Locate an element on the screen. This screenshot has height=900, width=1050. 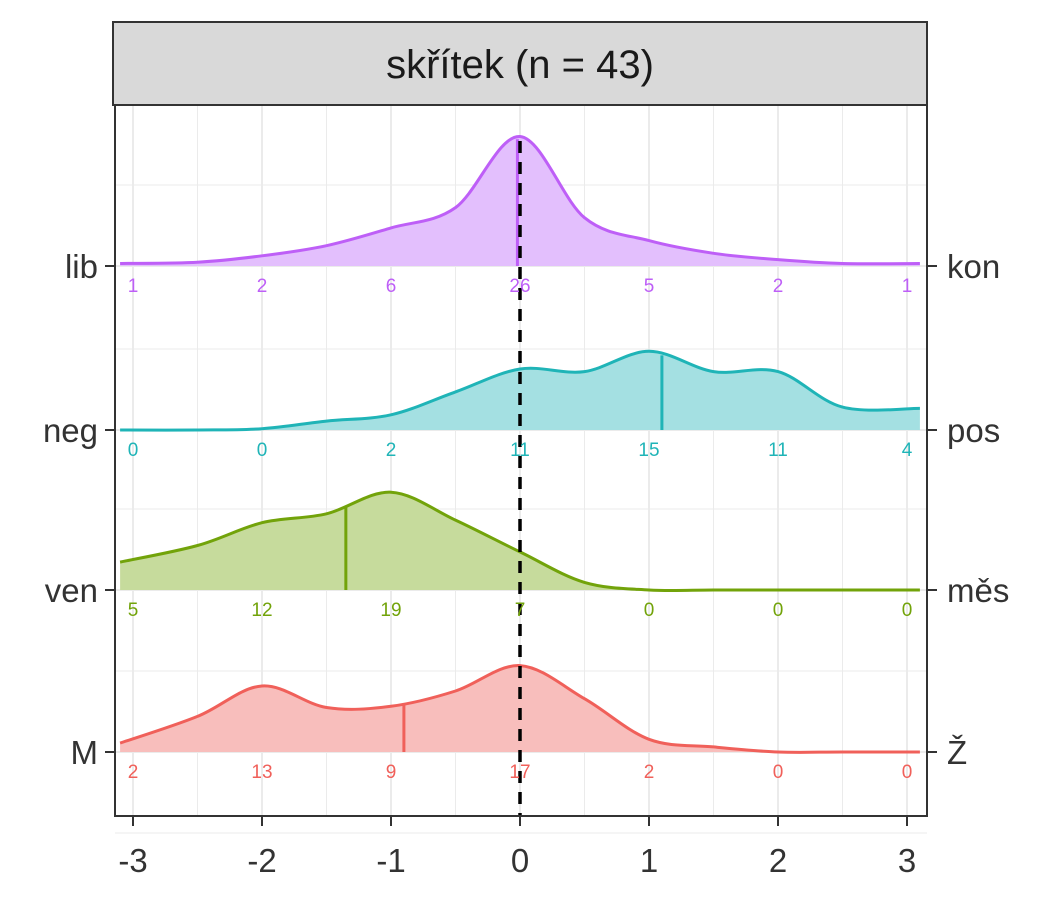
count-label: 13 is located at coordinates (261, 772).